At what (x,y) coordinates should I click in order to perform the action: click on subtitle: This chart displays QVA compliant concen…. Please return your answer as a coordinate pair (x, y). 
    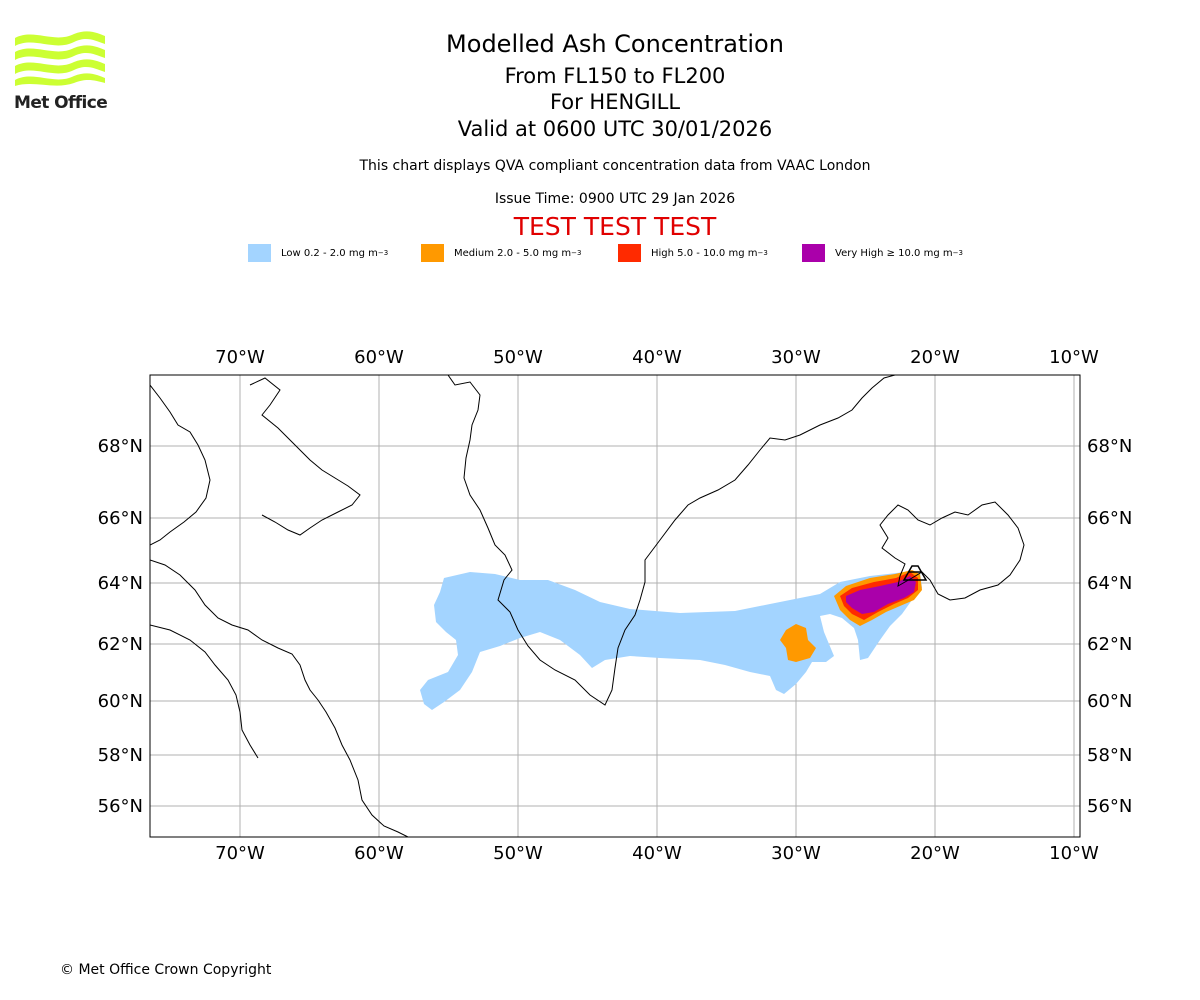
    Looking at the image, I should click on (615, 166).